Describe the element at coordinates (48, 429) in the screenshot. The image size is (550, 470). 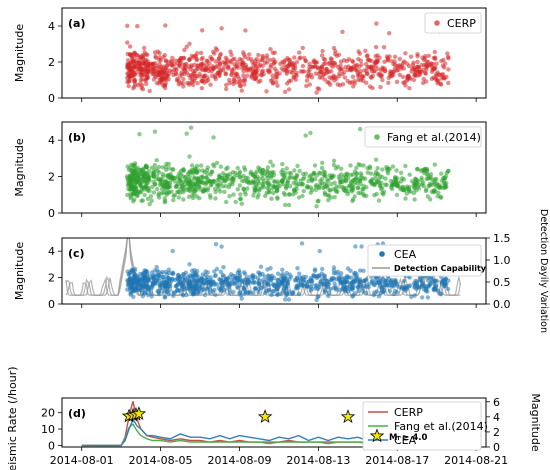
I see `y-tick-label: 10` at that location.